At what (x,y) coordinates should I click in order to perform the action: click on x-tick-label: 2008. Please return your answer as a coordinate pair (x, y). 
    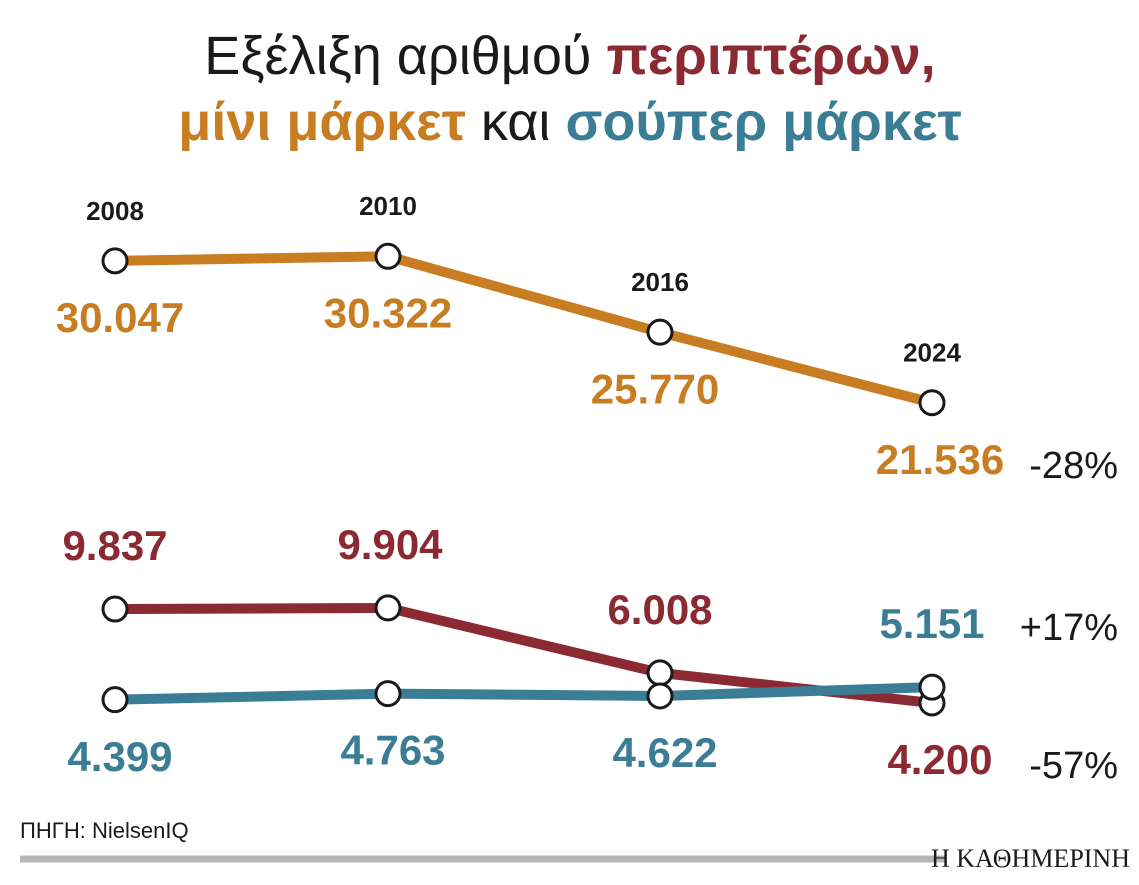
    Looking at the image, I should click on (115, 211).